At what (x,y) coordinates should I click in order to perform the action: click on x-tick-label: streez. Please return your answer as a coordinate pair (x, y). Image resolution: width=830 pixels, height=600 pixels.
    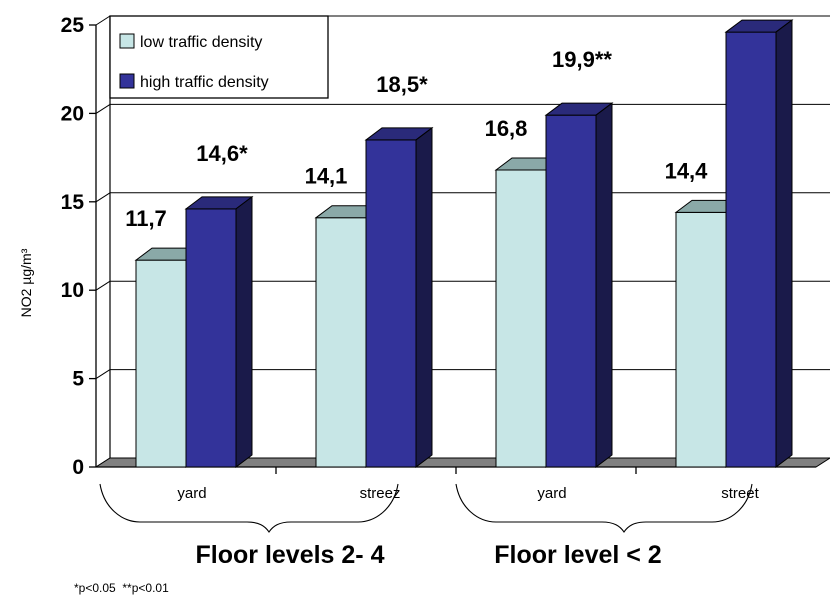
    Looking at the image, I should click on (380, 493).